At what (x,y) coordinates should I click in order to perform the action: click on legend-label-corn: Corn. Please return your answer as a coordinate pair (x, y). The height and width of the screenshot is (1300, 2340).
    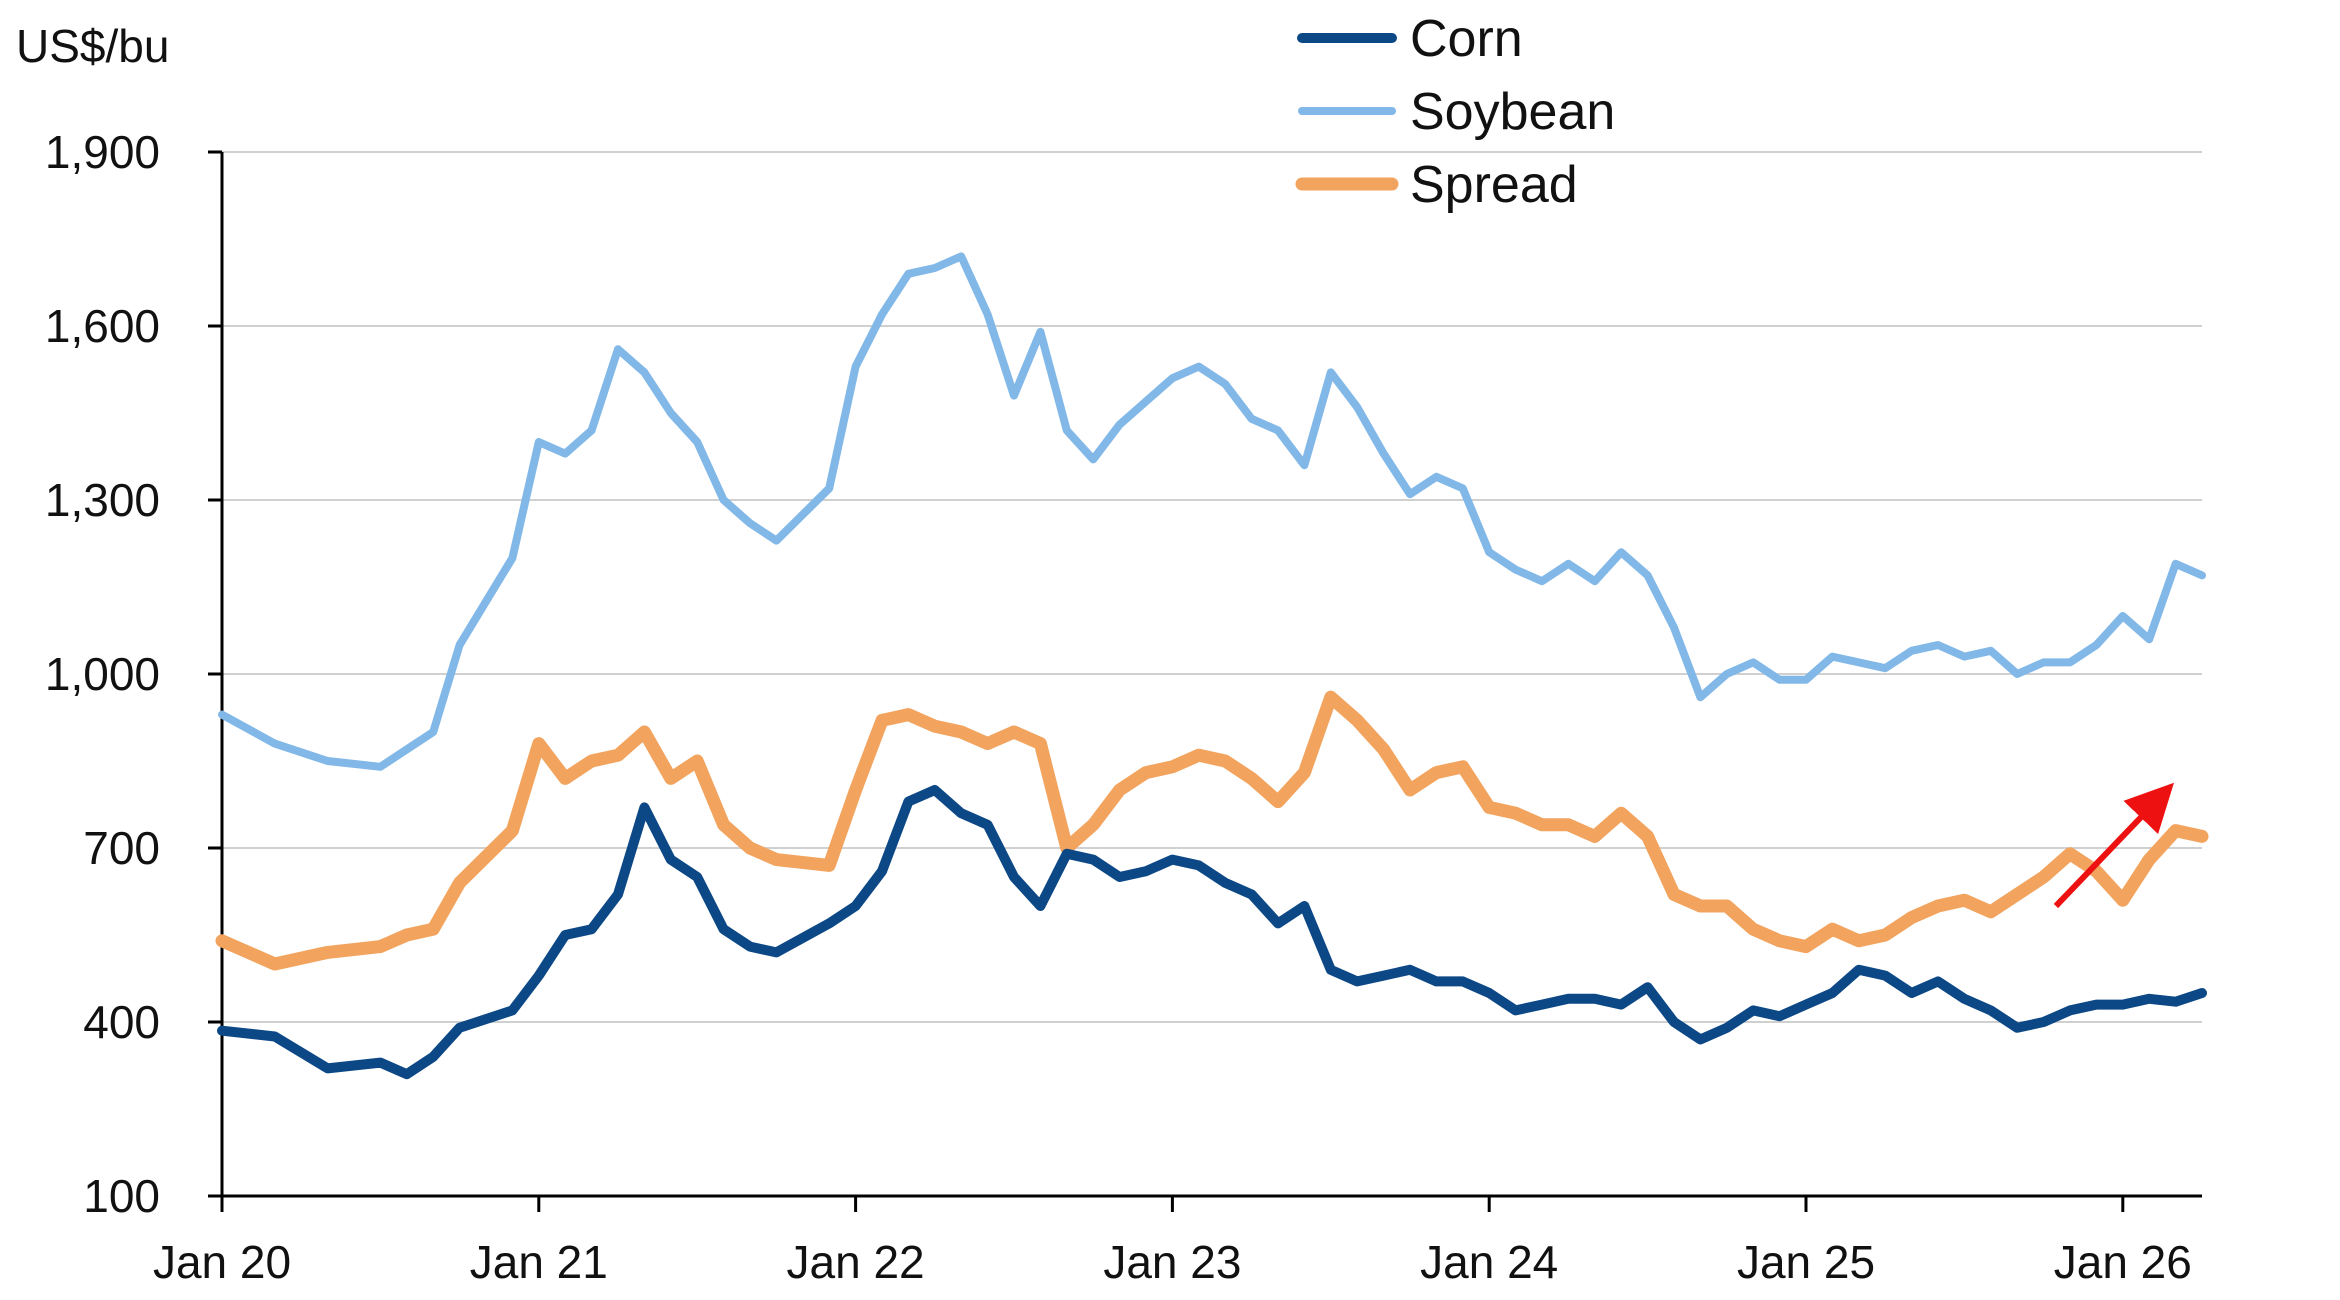
    Looking at the image, I should click on (1466, 39).